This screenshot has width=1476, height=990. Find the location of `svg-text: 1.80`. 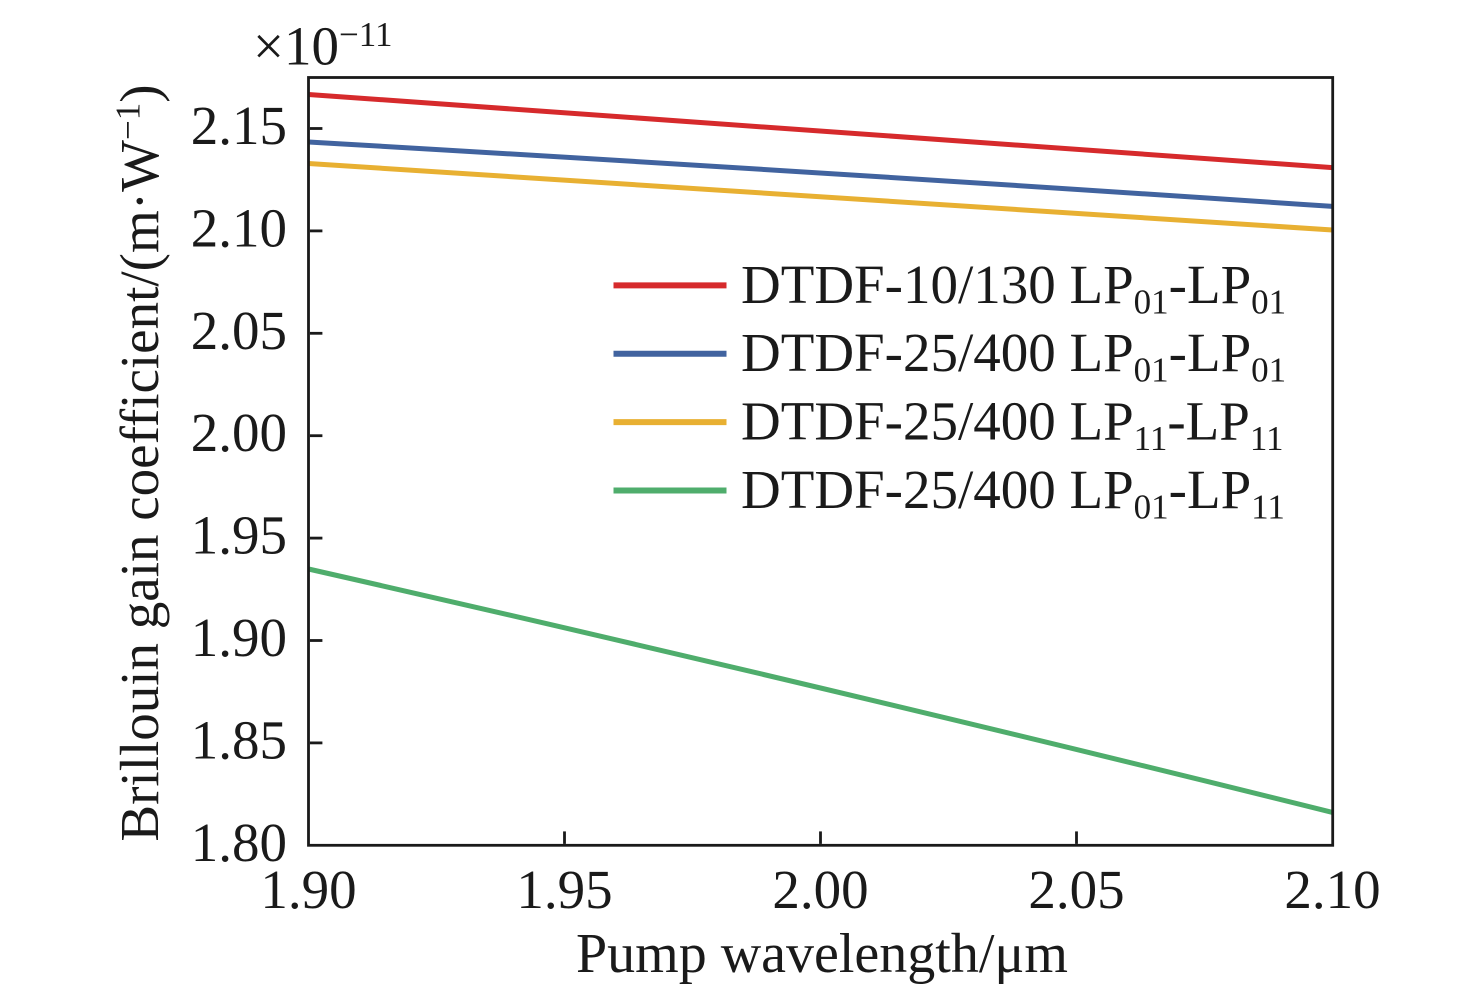

svg-text: 1.80 is located at coordinates (239, 842).